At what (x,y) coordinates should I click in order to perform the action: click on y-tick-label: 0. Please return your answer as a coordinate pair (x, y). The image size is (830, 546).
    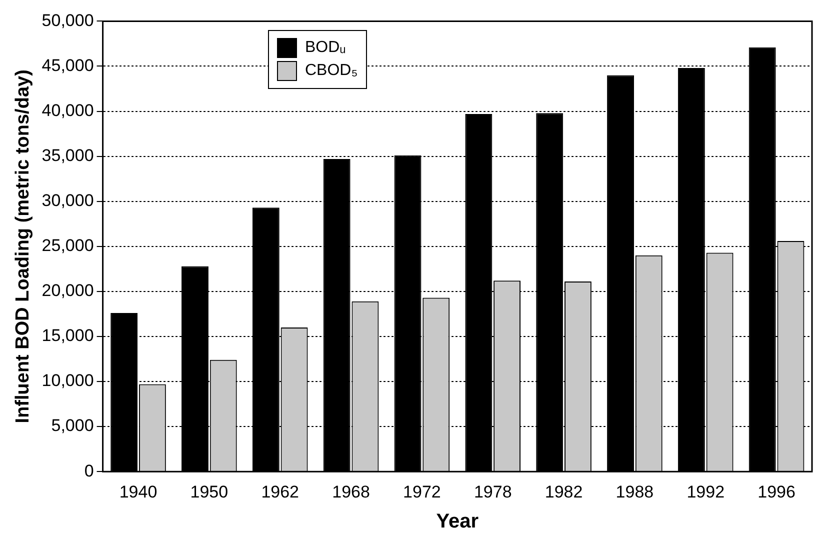
    Looking at the image, I should click on (89, 470).